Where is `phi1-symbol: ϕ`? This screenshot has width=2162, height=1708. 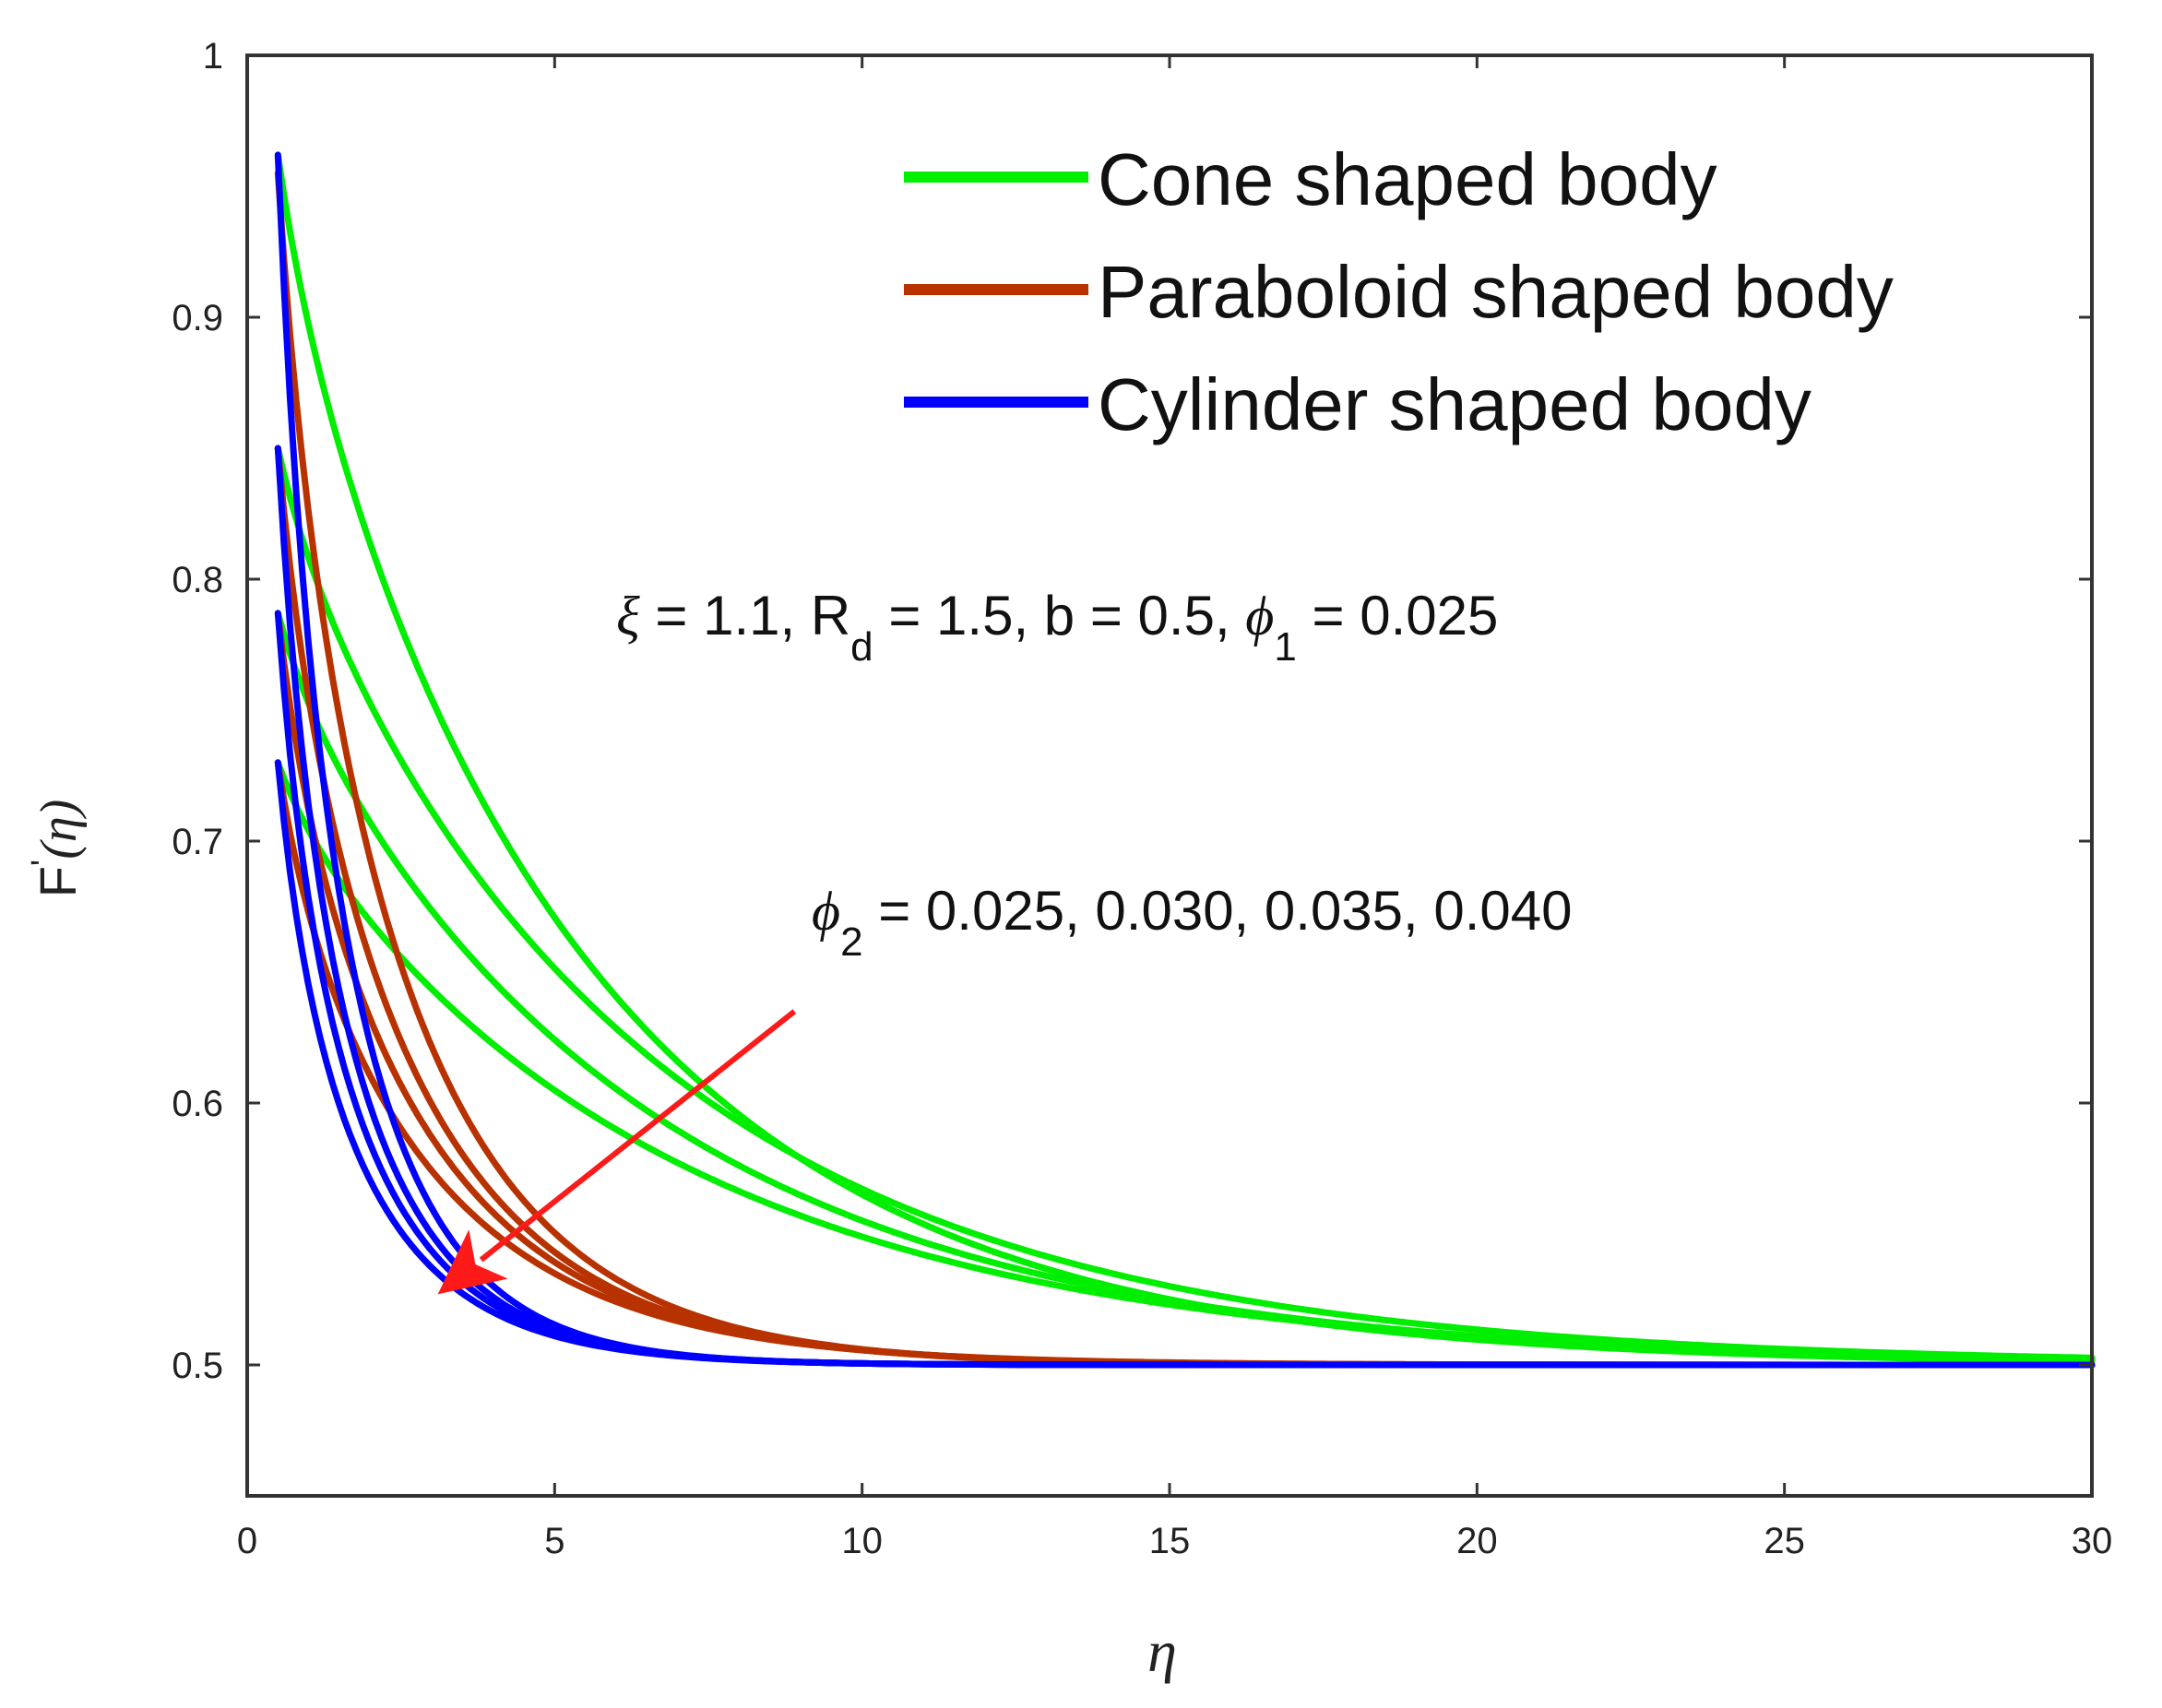
phi1-symbol: ϕ is located at coordinates (1259, 616).